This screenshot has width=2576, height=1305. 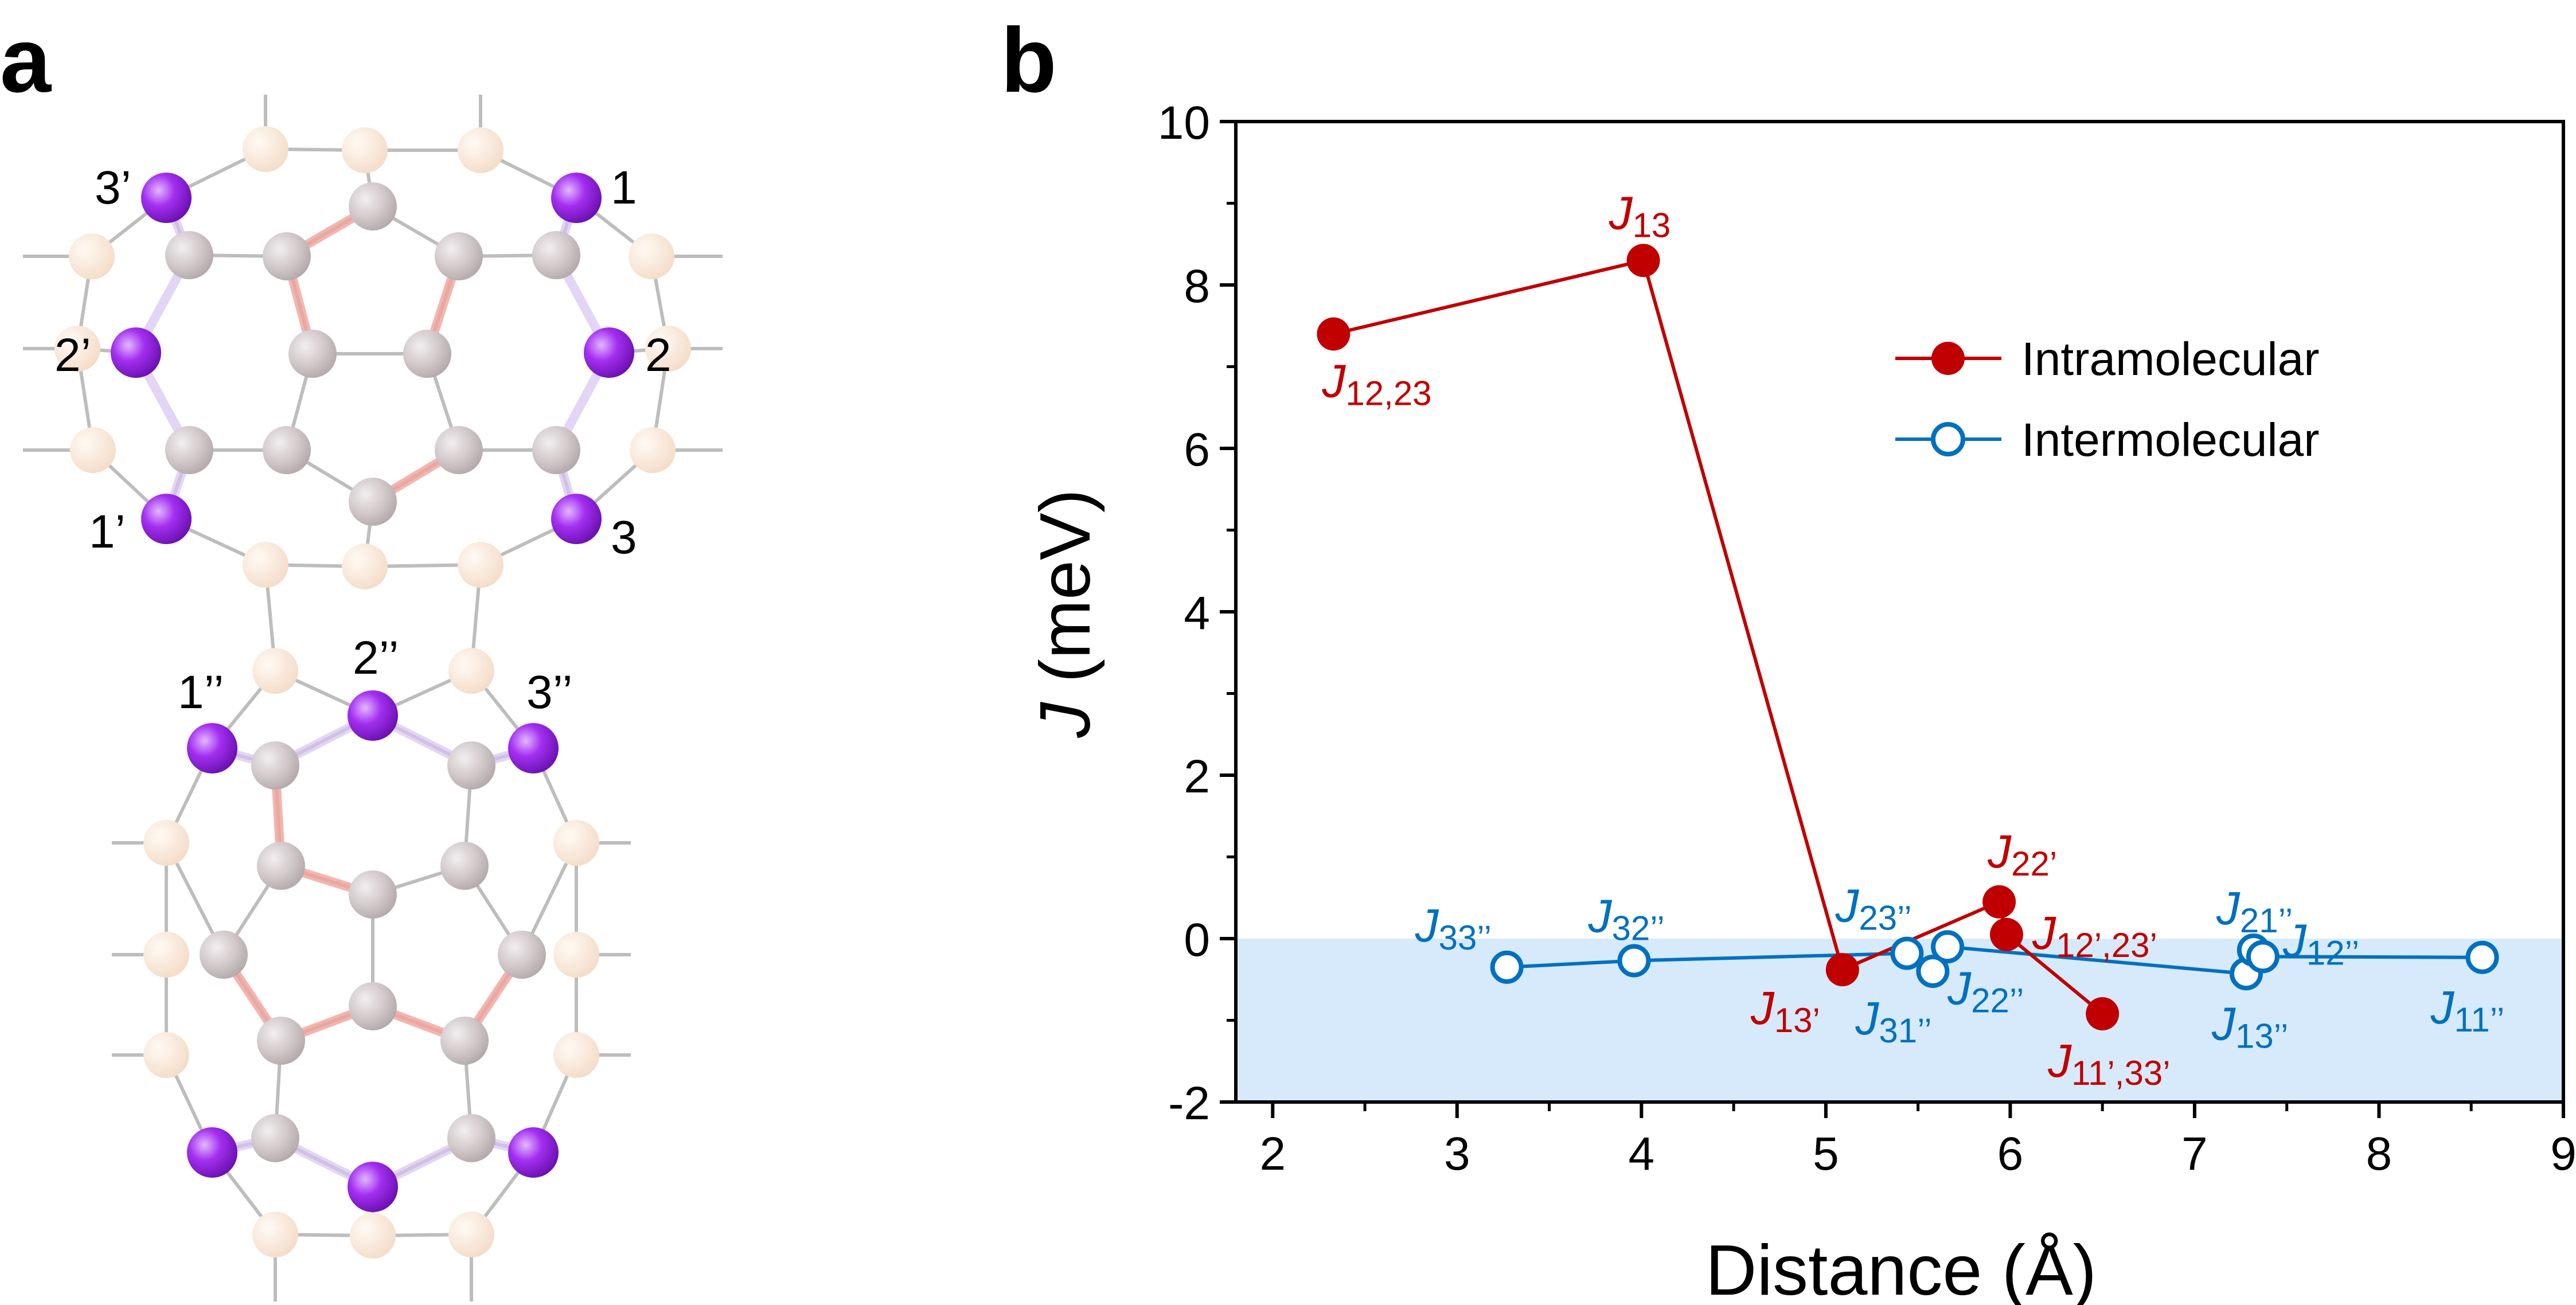 I want to click on atom-label-2pp: 2’’, so click(x=376, y=658).